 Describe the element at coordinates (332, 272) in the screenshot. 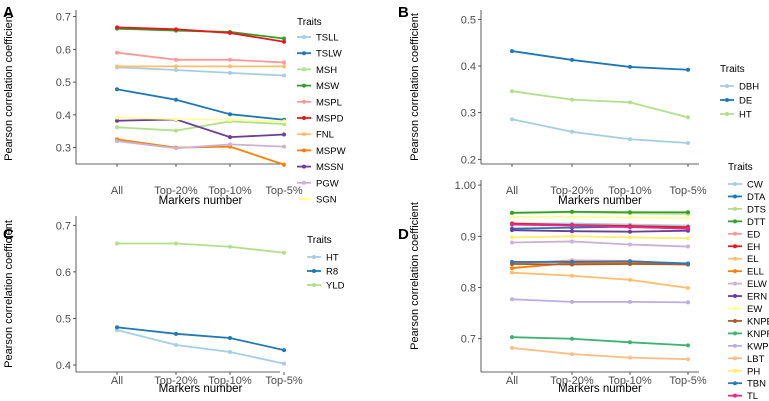

I see `legend-label: R8` at that location.